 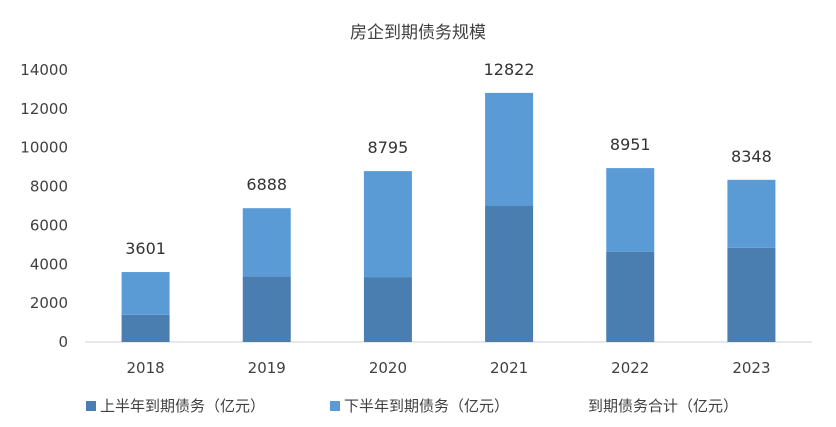 I want to click on x-tick-label: 2019, so click(x=267, y=368).